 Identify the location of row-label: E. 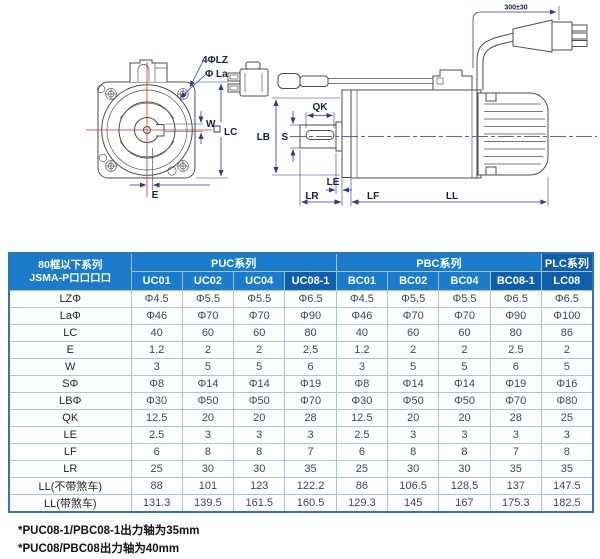
(70, 350).